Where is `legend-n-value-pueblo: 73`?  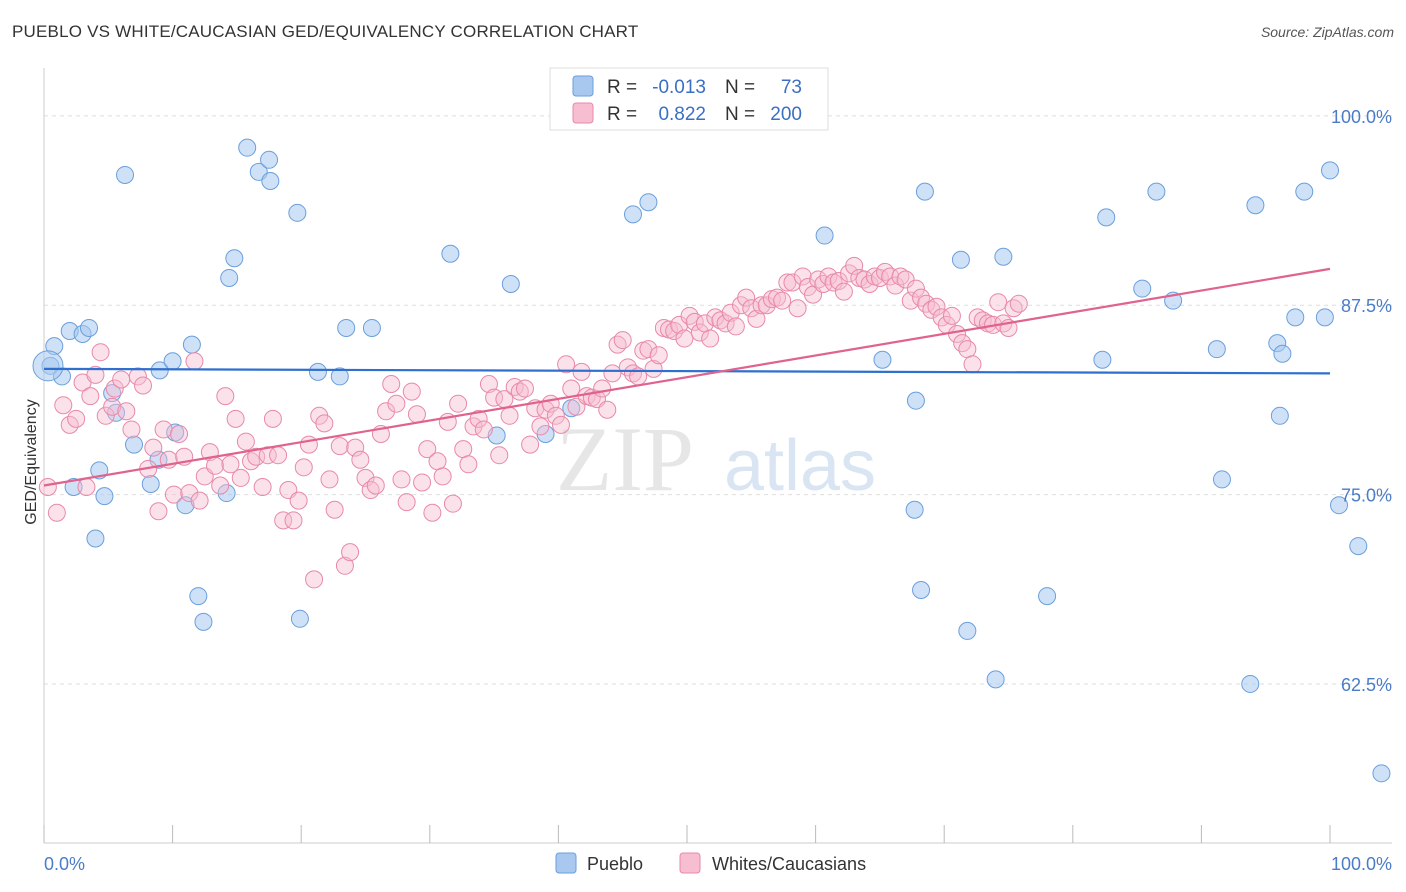 legend-n-value-pueblo: 73 is located at coordinates (791, 87).